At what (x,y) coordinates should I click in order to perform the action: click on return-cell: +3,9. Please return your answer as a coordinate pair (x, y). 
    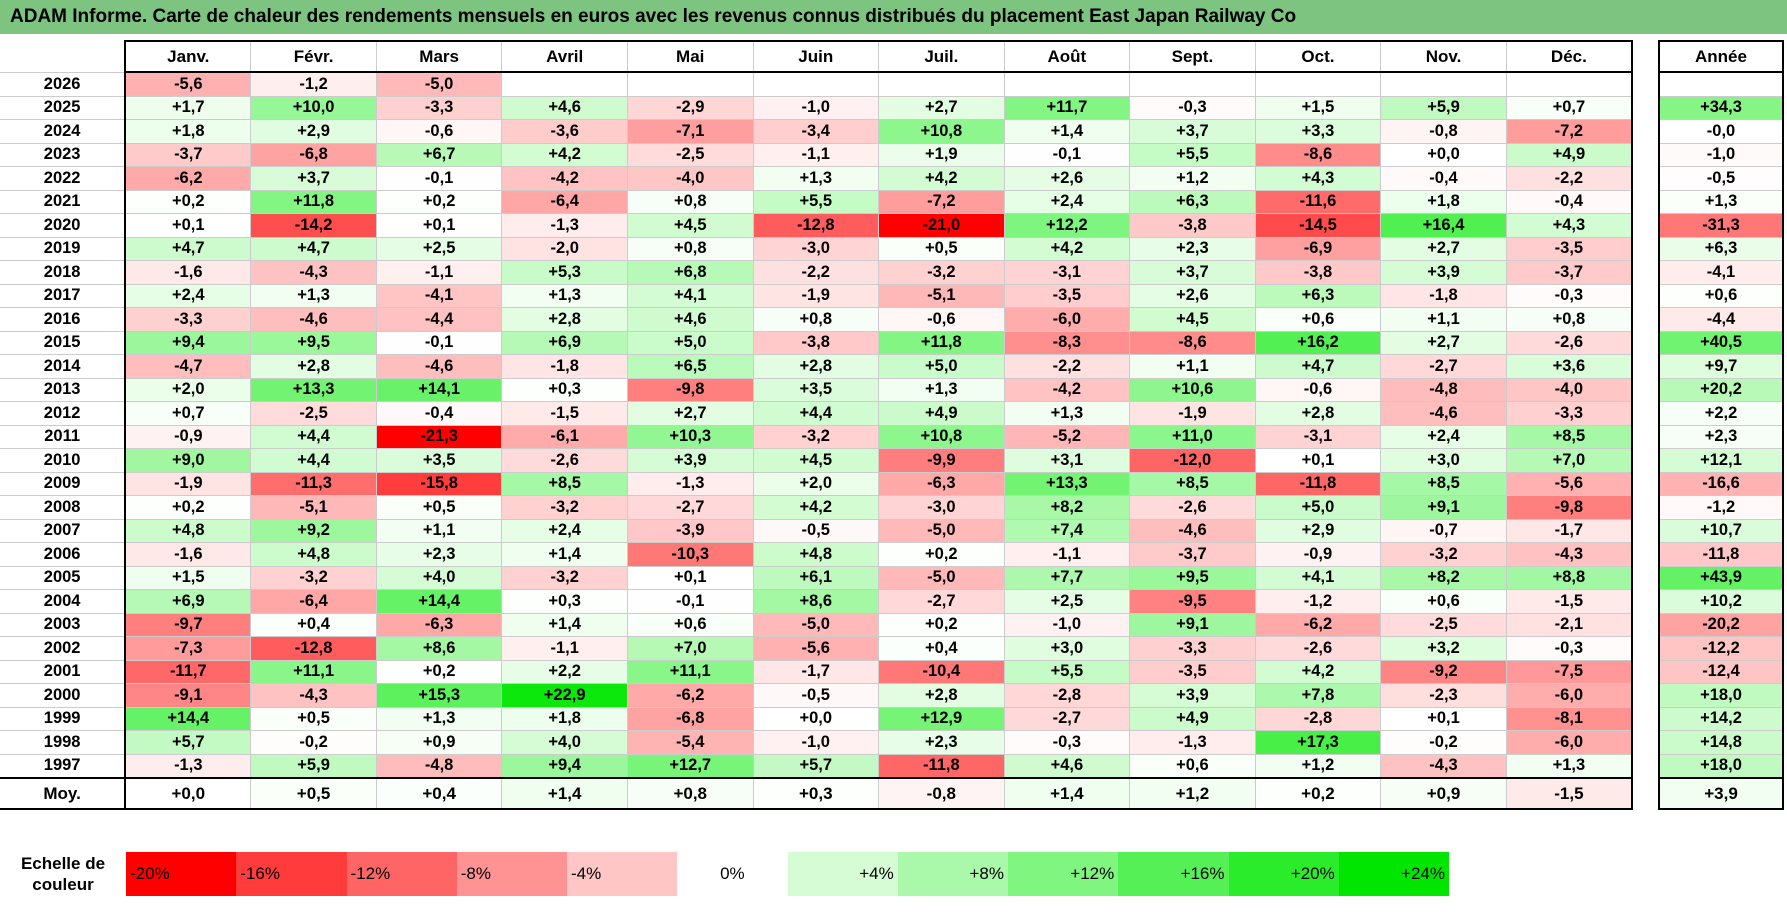
    Looking at the image, I should click on (1443, 272).